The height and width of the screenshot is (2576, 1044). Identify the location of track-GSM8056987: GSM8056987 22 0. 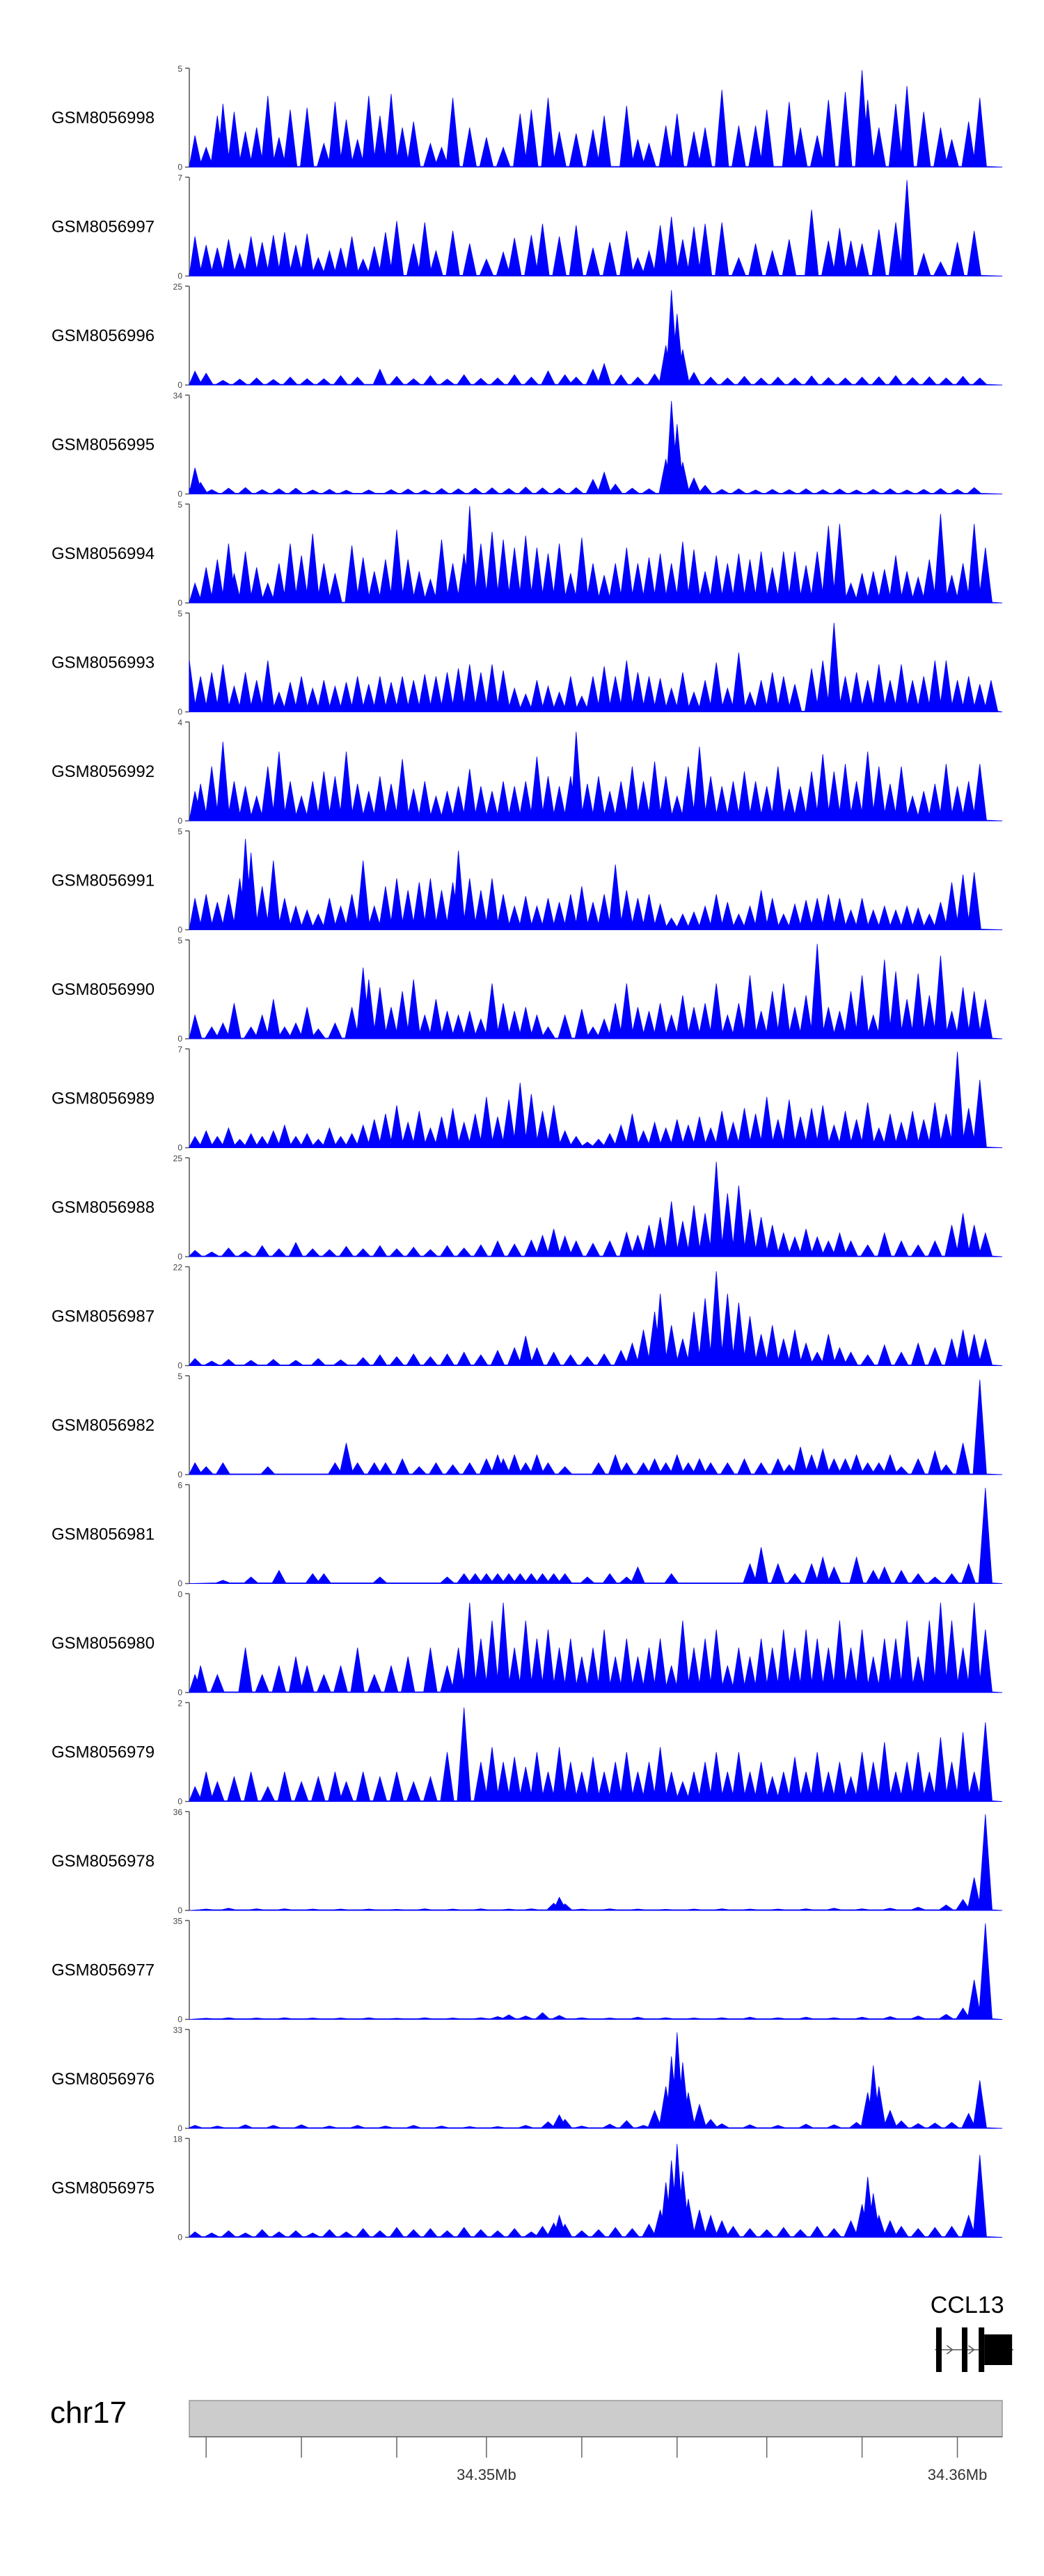
(527, 1317).